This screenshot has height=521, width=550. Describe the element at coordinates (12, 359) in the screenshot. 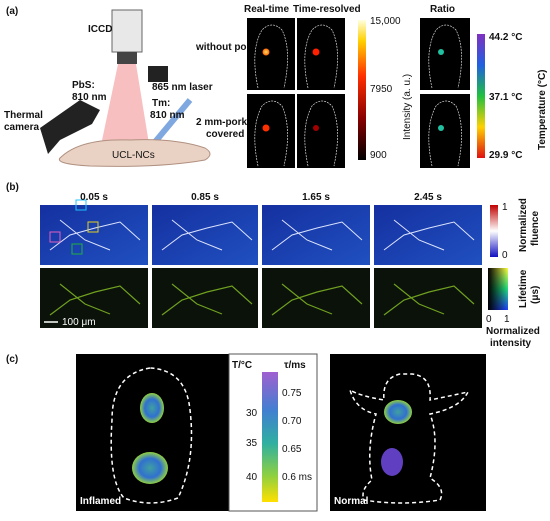

I see `panel-label: (c)` at that location.